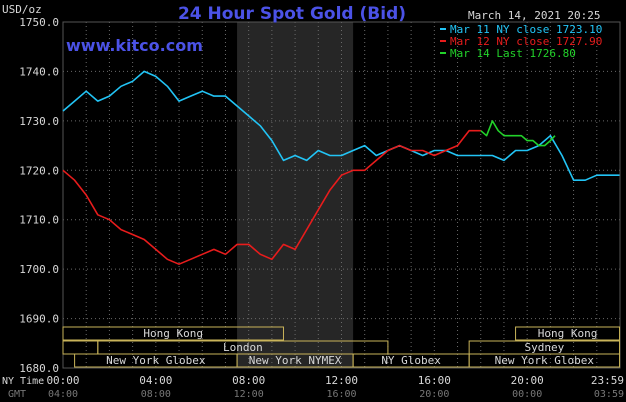  I want to click on x-tick-label-ny: 08:00, so click(248, 380).